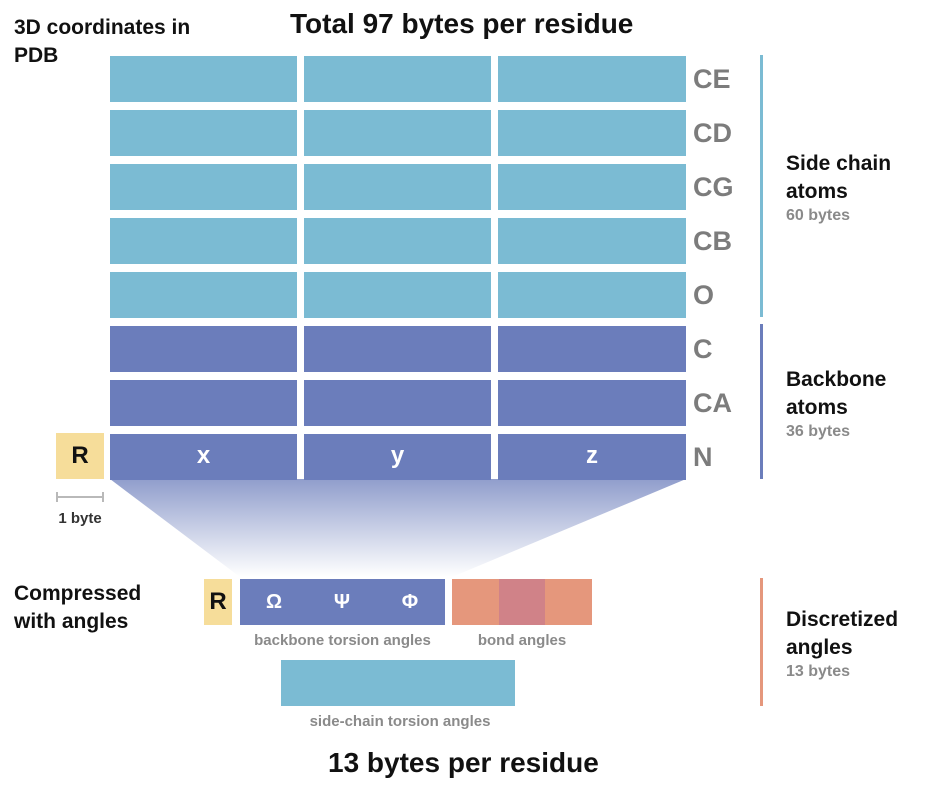 This screenshot has height=800, width=939. I want to click on coord-cell-ce-y, so click(397, 79).